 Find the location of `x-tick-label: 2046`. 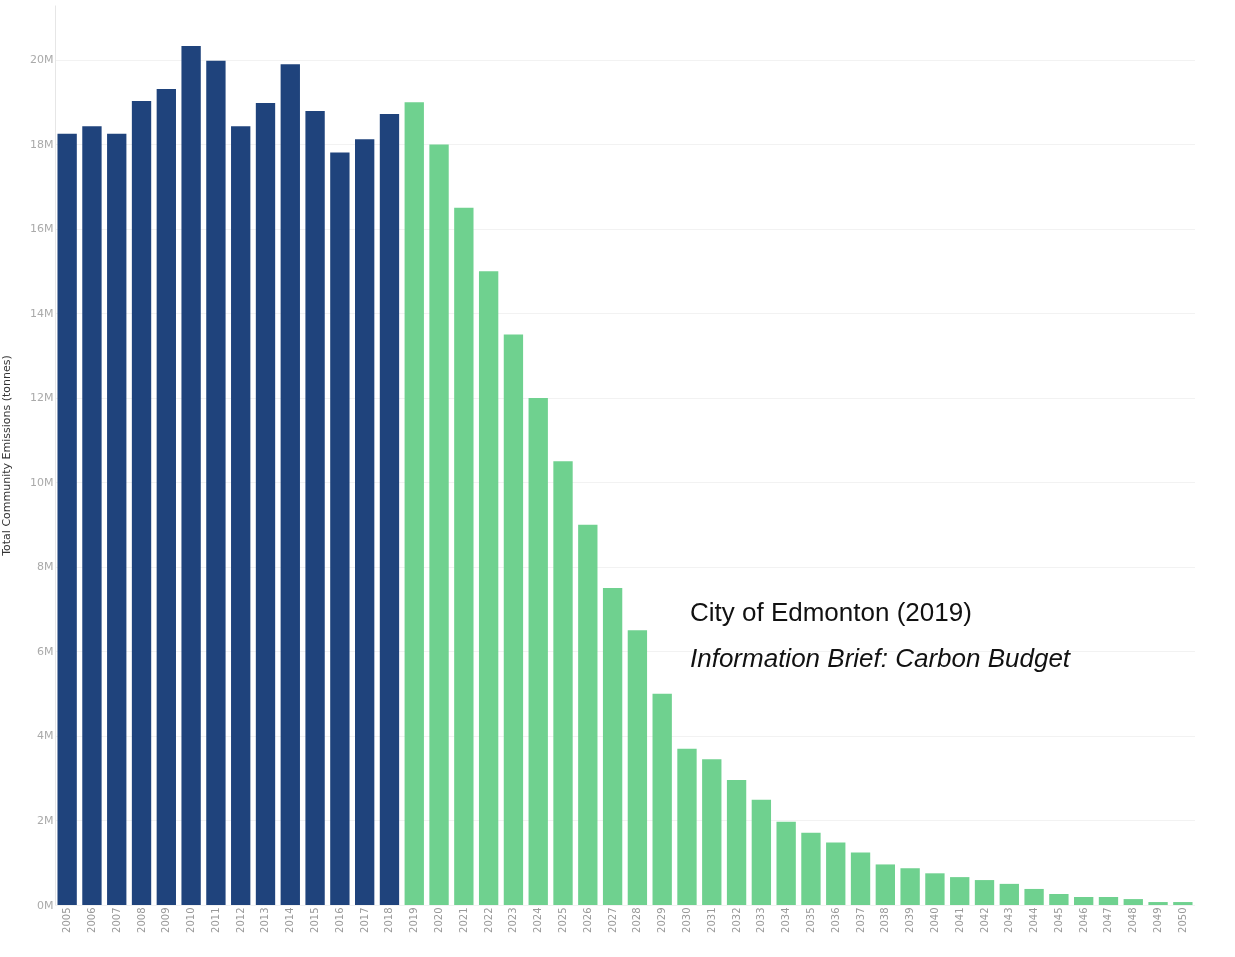

x-tick-label: 2046 is located at coordinates (1083, 920).